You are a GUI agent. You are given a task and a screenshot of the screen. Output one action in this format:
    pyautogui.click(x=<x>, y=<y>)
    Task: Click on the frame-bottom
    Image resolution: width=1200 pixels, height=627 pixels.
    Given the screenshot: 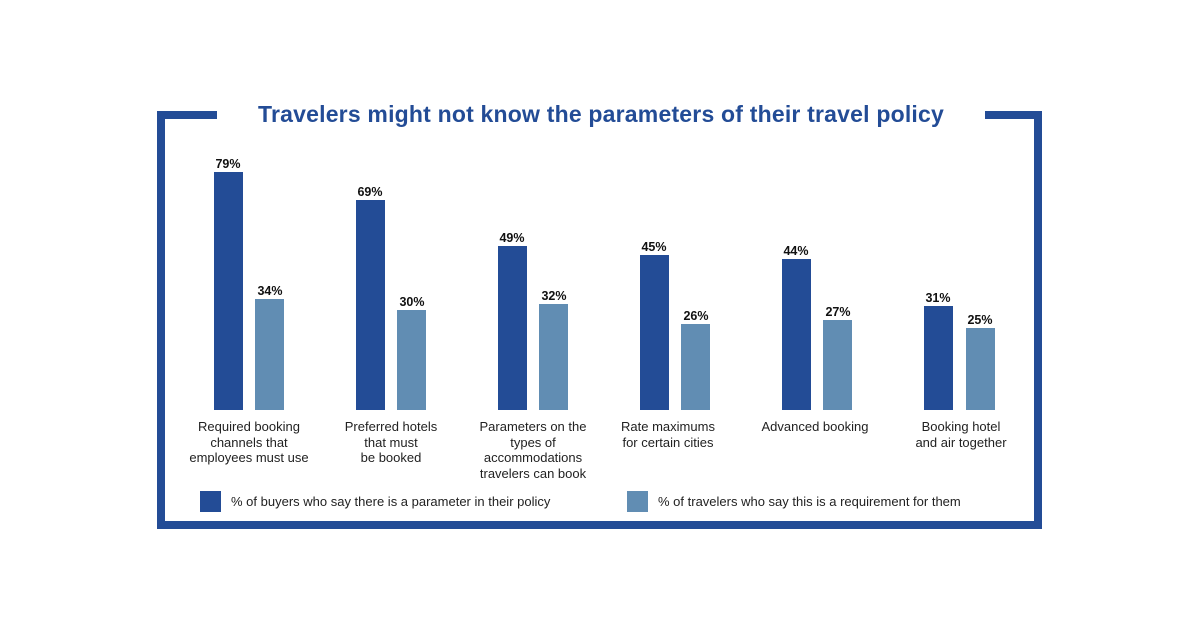 What is the action you would take?
    pyautogui.click(x=599, y=525)
    